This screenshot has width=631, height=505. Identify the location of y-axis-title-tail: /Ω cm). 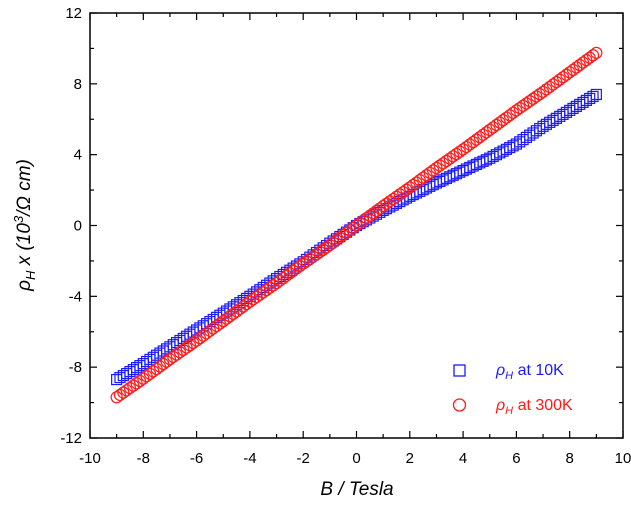
(24, 188).